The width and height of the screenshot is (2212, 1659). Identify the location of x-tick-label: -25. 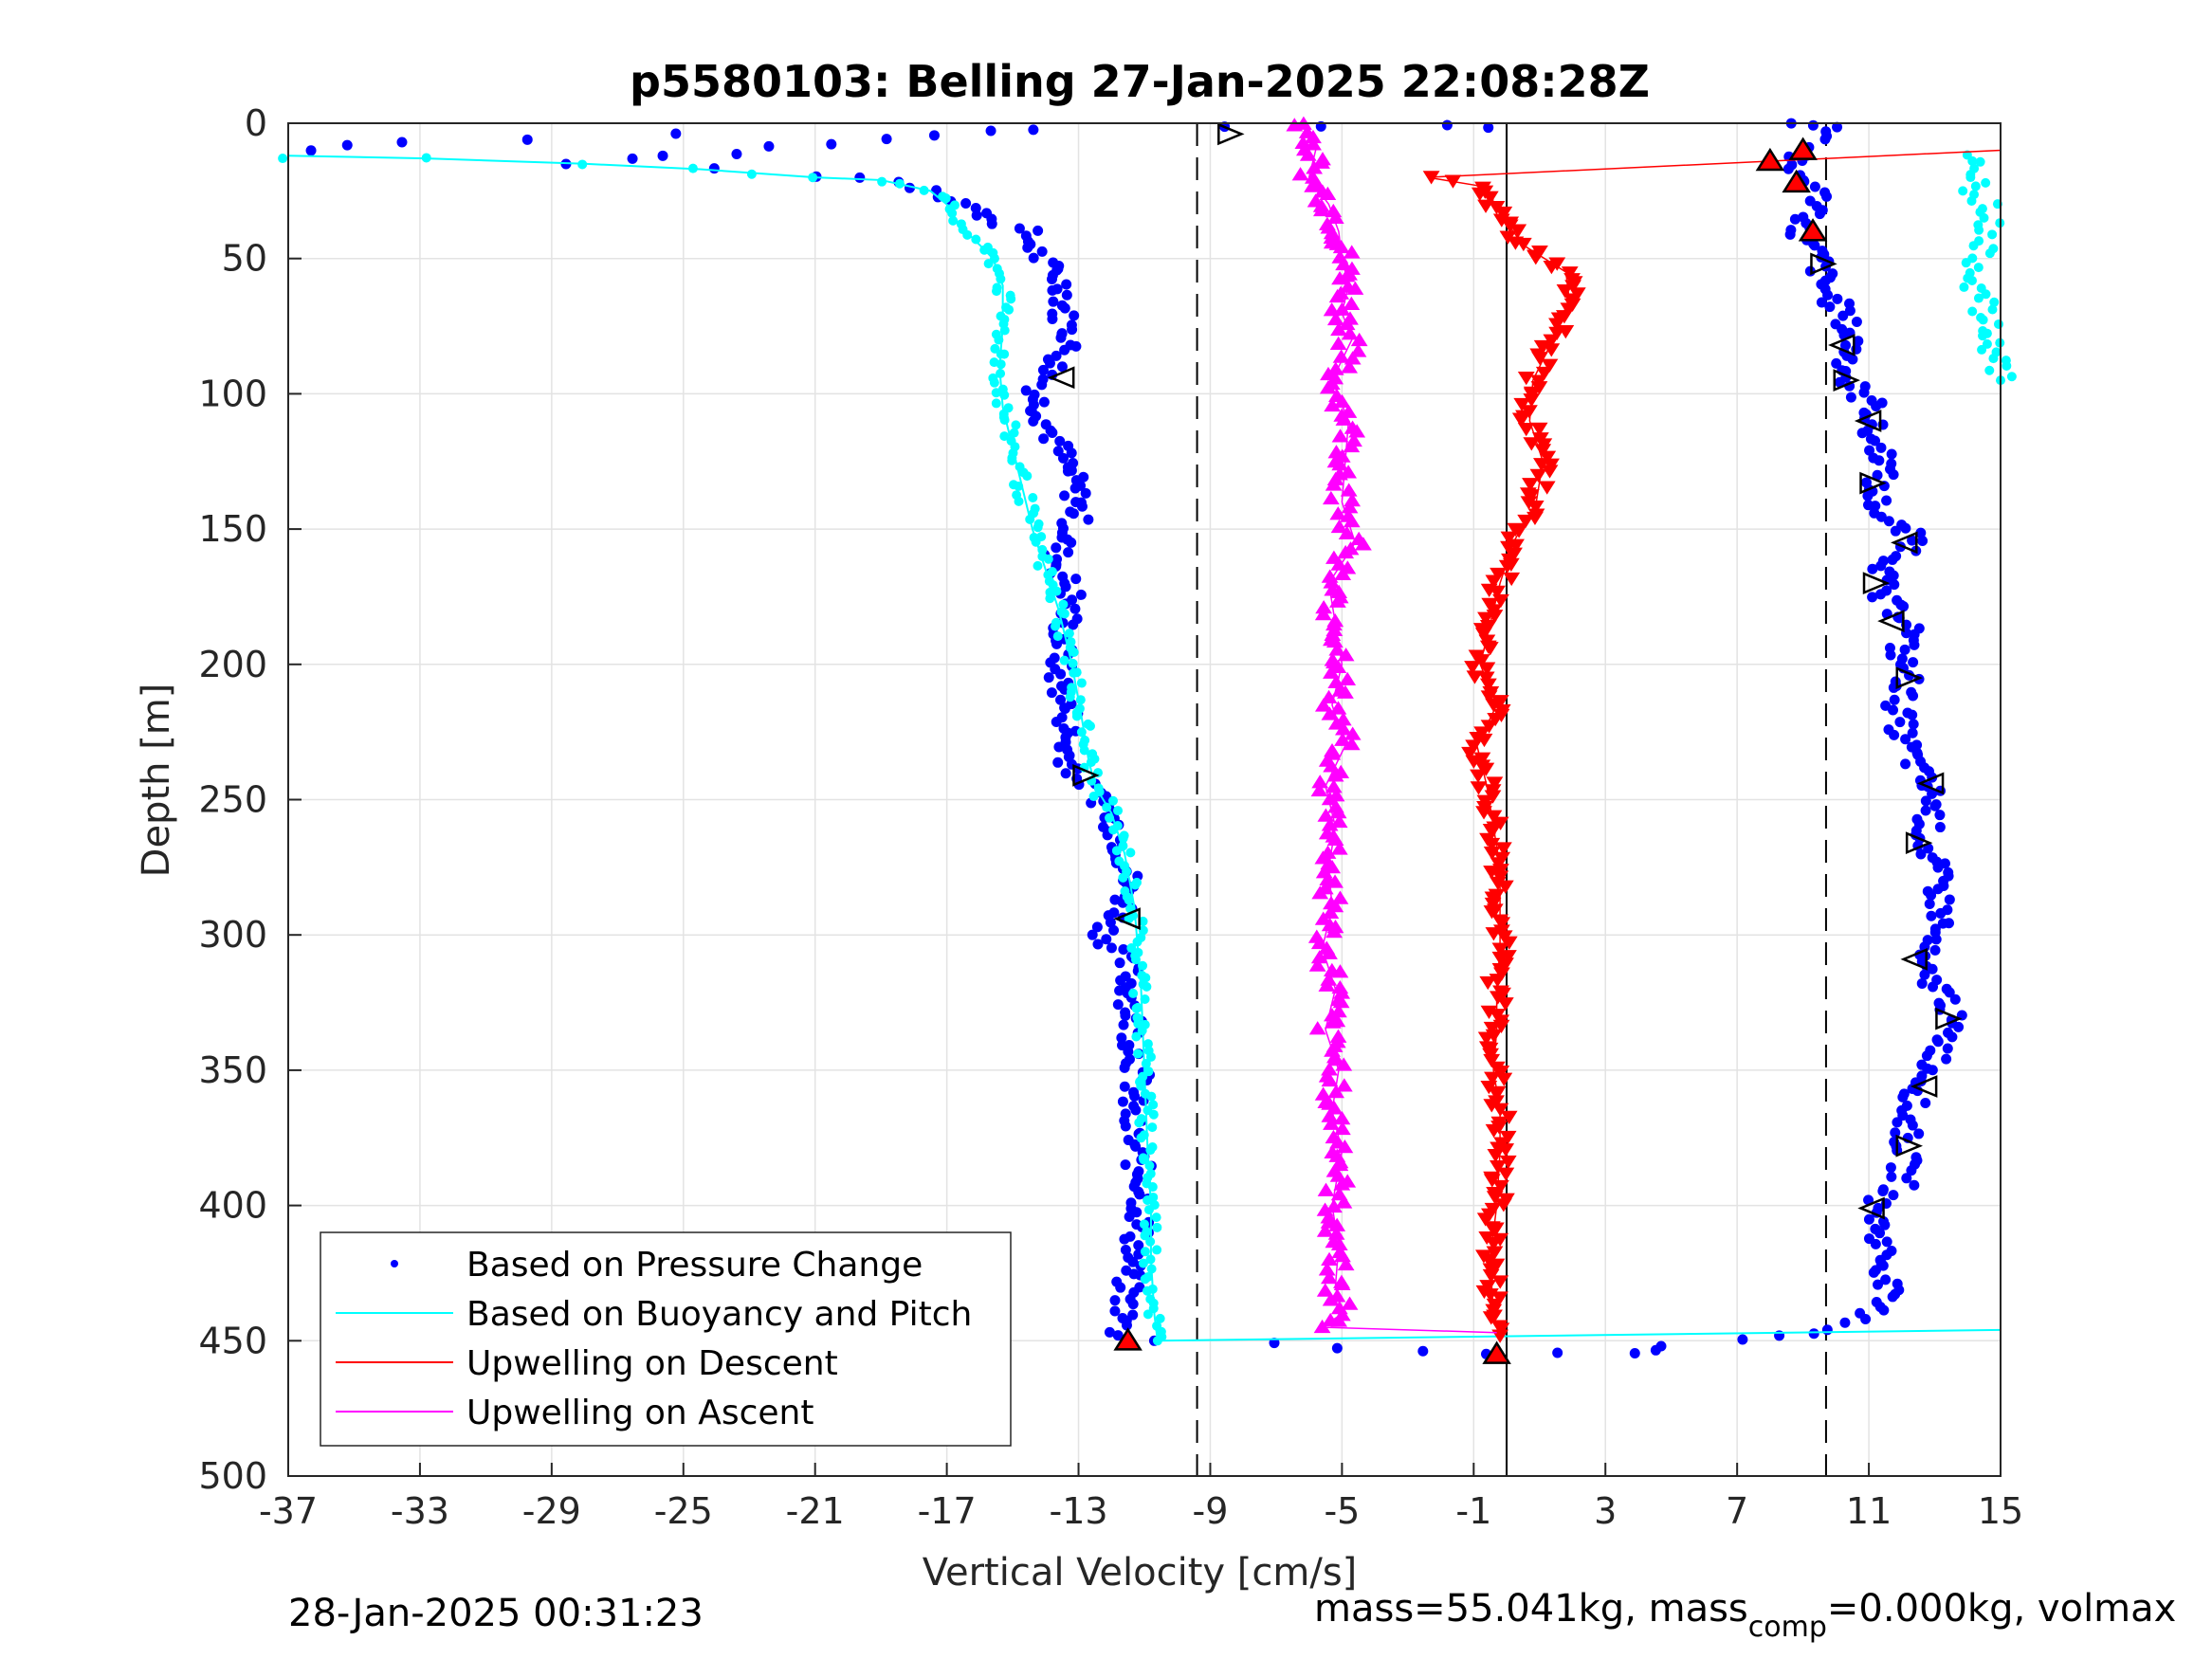
(683, 1511).